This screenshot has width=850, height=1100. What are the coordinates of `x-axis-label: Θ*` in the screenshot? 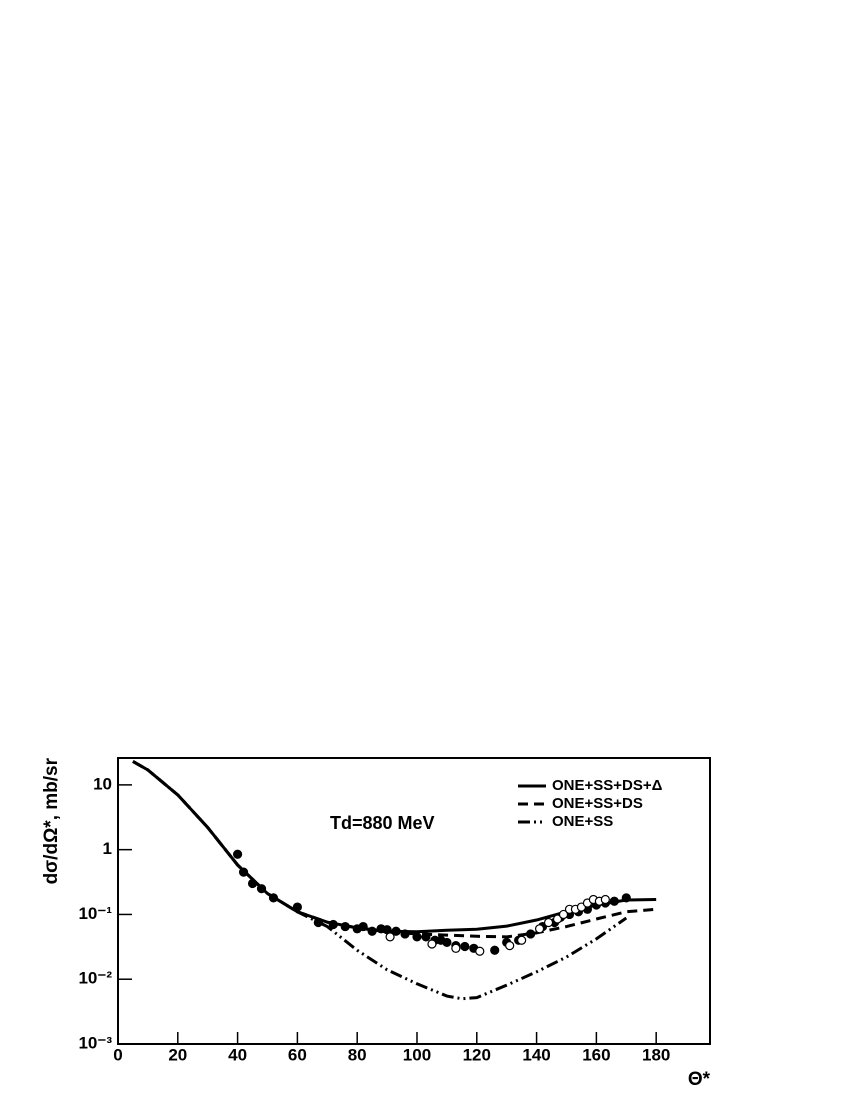 It's located at (699, 1079).